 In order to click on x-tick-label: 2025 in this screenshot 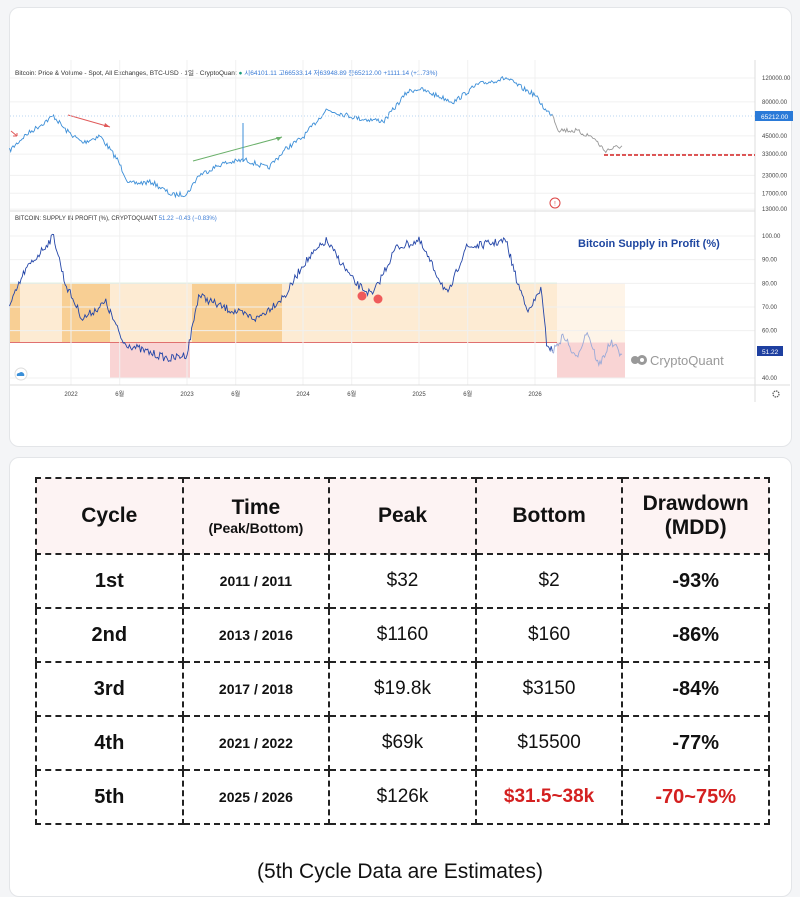, I will do `click(419, 395)`.